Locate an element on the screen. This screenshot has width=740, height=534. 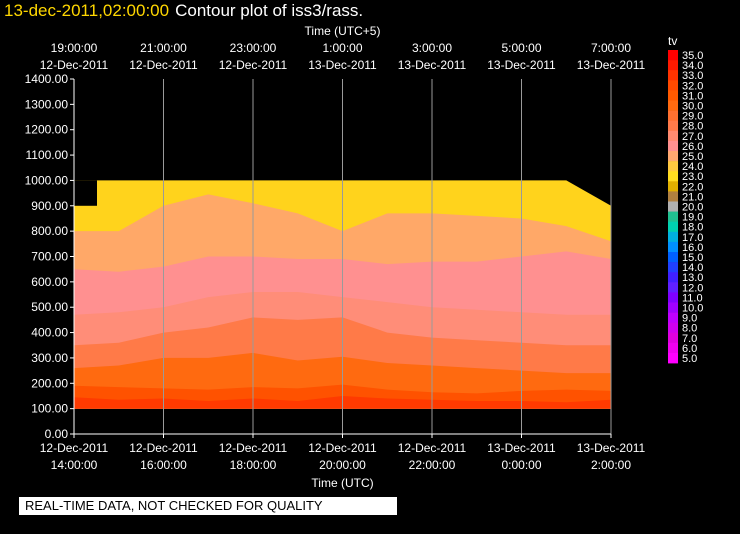
colorbar-level-label: 17.0 is located at coordinates (692, 238).